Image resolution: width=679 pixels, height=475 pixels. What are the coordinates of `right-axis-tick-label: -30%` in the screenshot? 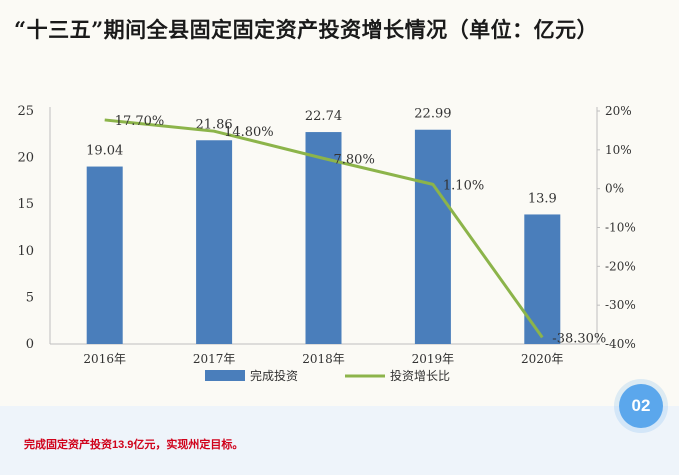 It's located at (620, 305).